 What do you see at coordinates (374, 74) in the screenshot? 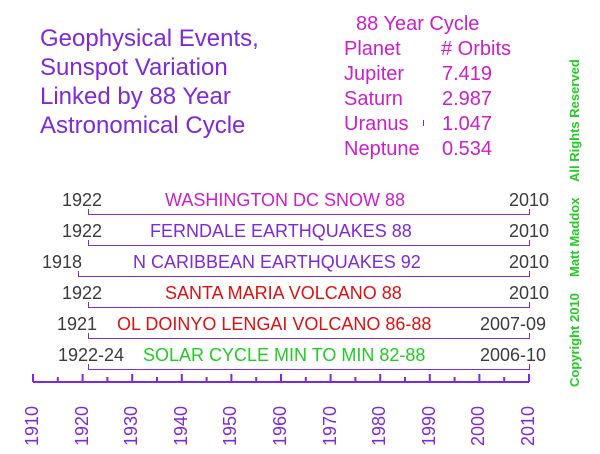
I see `planet-name: Jupiter` at bounding box center [374, 74].